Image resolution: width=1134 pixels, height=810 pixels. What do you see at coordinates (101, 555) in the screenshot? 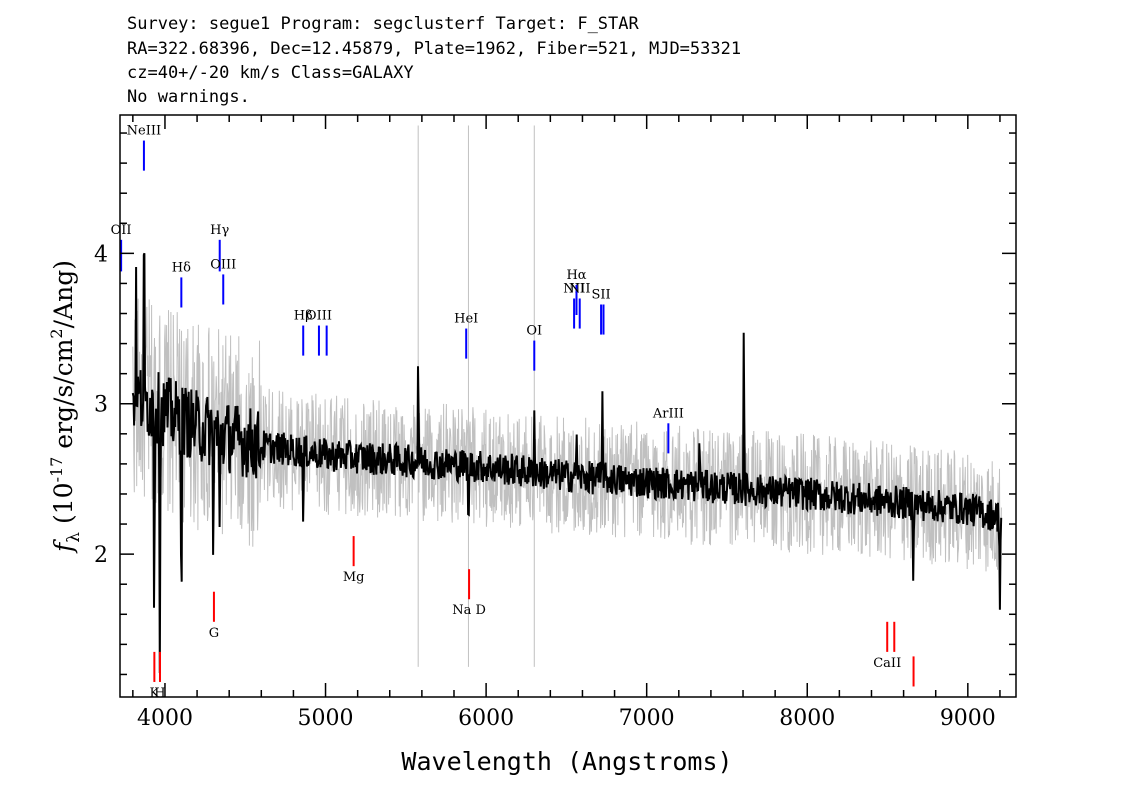
I see `y-tick-label: 2` at bounding box center [101, 555].